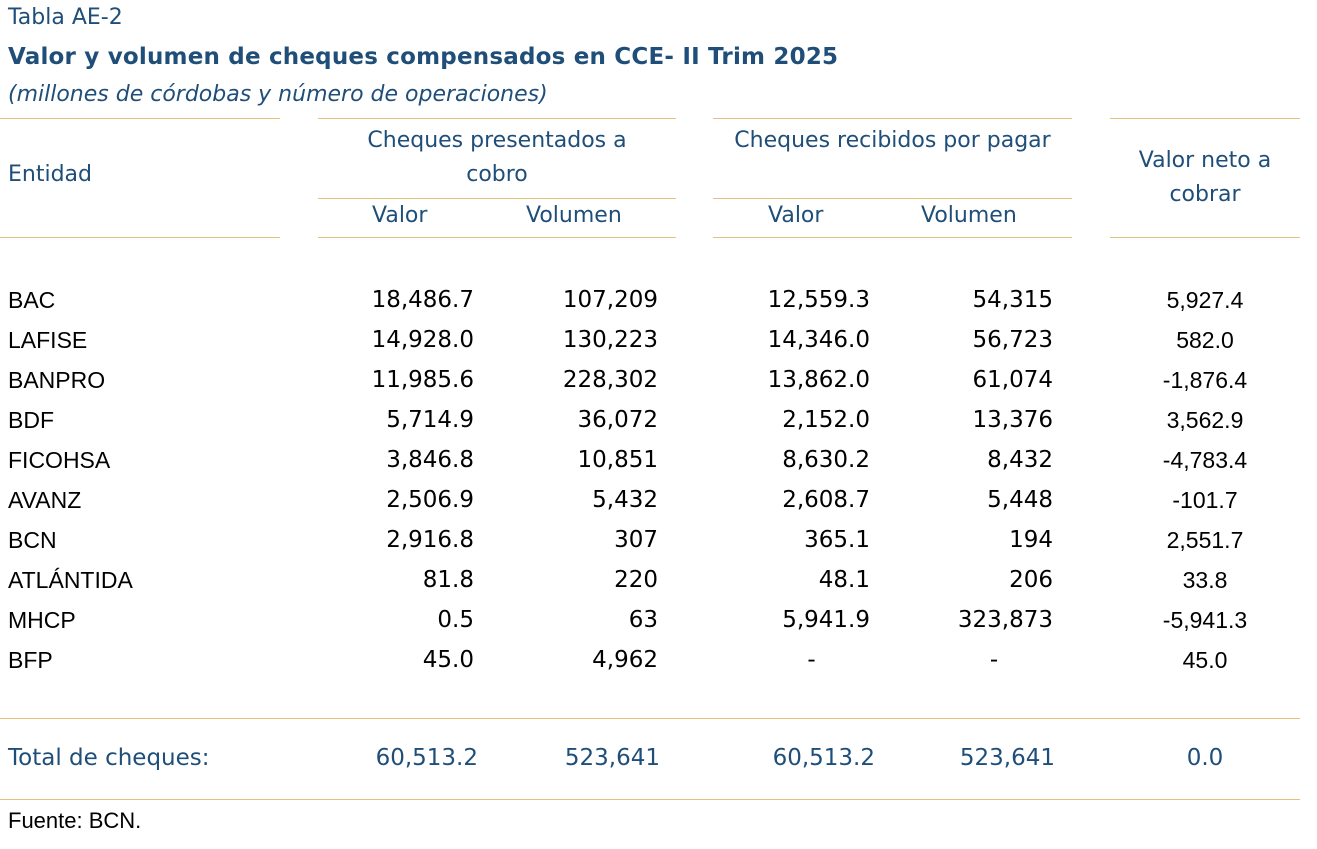 Image resolution: width=1317 pixels, height=849 pixels. Describe the element at coordinates (826, 620) in the screenshot. I see `cell-rec-valor: 5,941.9` at that location.